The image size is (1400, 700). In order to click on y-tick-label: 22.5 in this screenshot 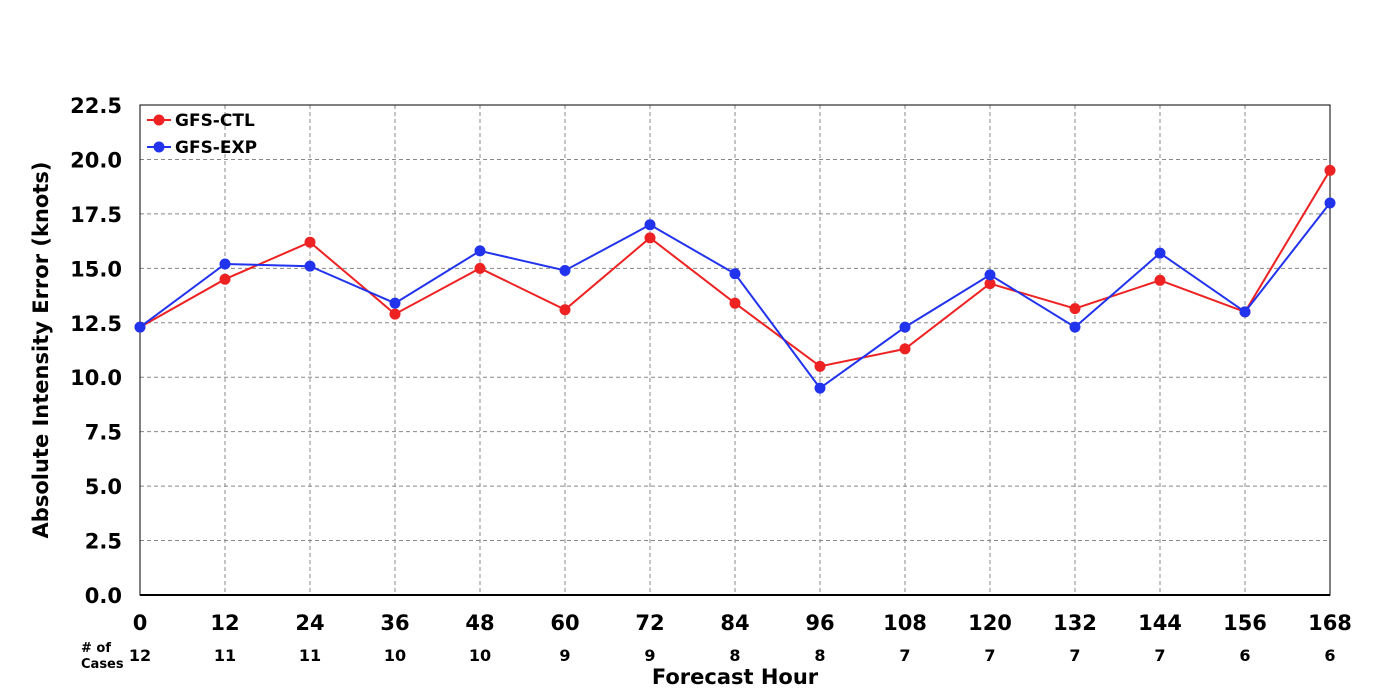, I will do `click(96, 106)`.